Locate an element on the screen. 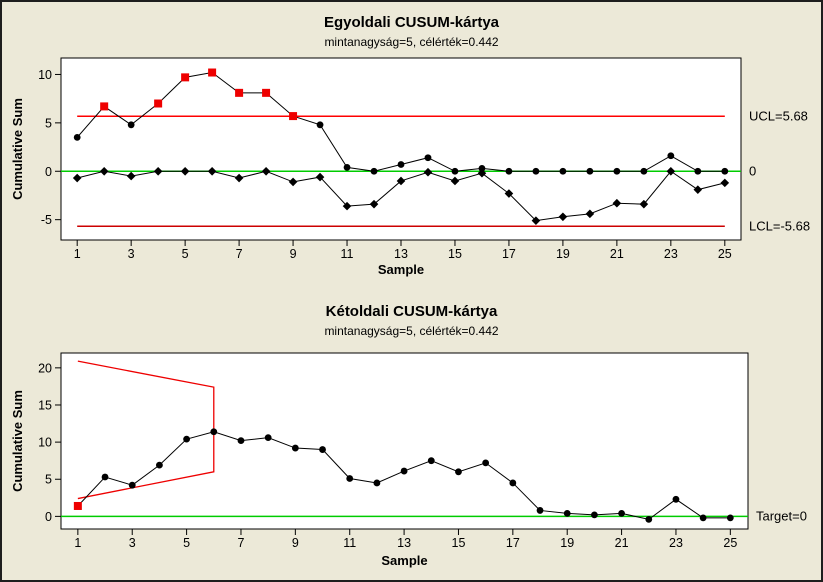  x-tick-label: 23 is located at coordinates (676, 543).